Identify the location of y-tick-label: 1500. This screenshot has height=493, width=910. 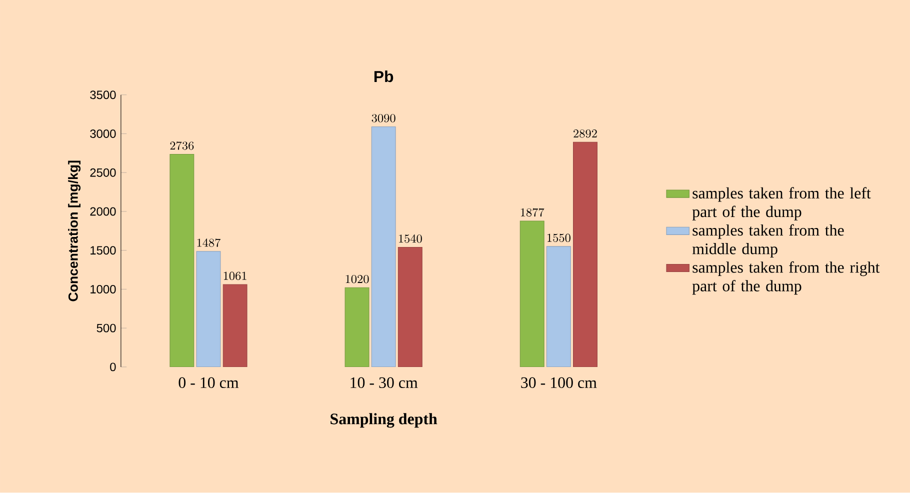
(103, 250).